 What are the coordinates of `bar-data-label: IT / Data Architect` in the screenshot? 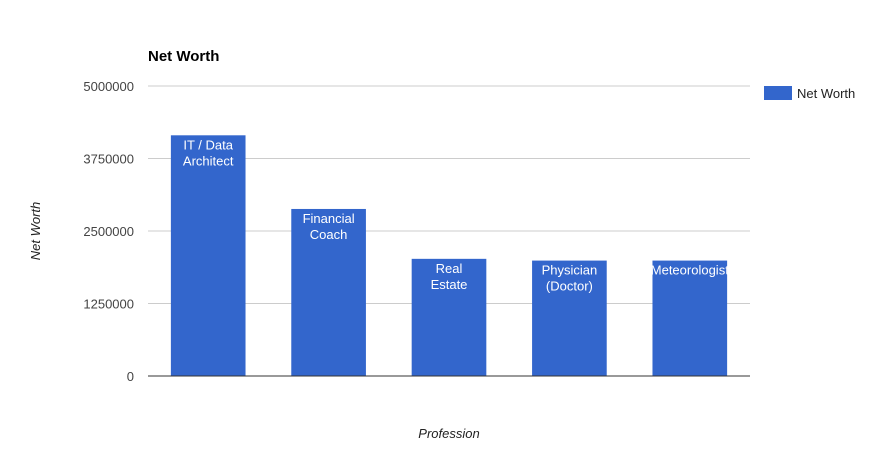 It's located at (208, 152).